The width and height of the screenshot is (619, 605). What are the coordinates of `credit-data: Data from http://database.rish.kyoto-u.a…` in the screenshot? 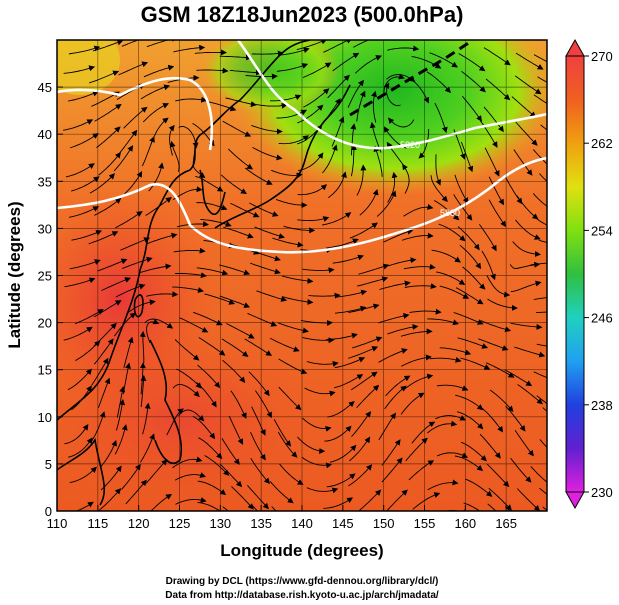 It's located at (302, 595).